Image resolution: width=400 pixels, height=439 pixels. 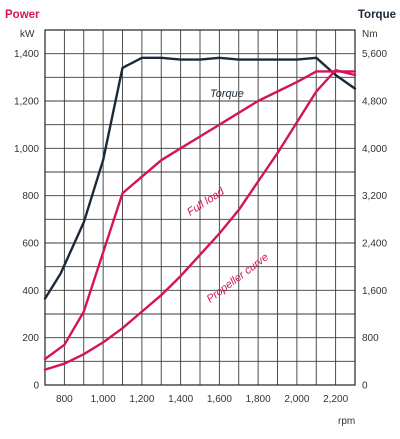 I want to click on power-tick-label: 800, so click(x=30, y=196).